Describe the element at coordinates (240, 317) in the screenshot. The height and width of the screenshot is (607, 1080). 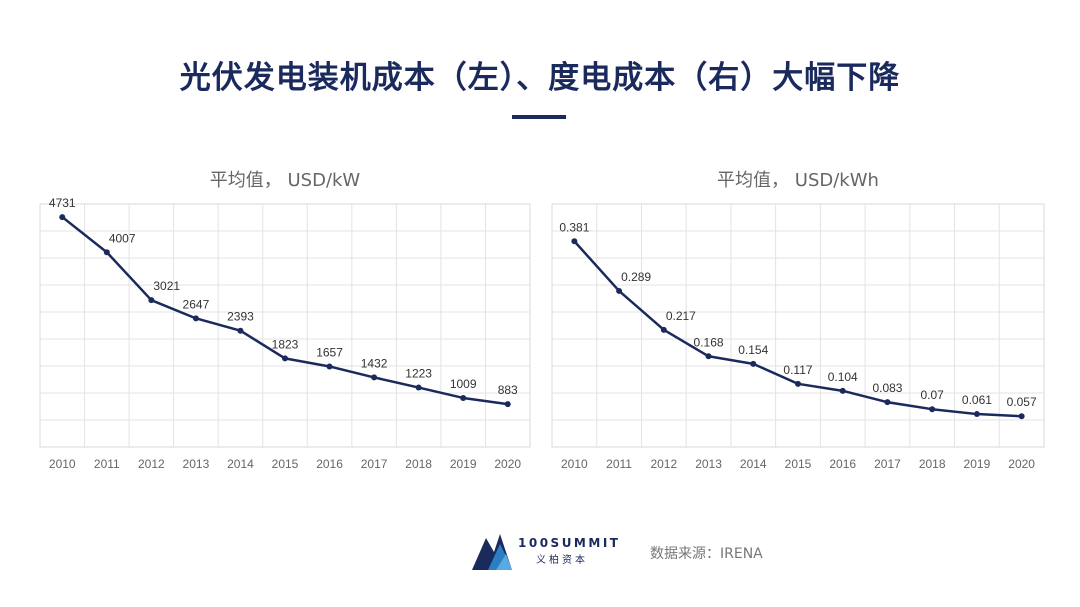
I see `data-label: 2393` at that location.